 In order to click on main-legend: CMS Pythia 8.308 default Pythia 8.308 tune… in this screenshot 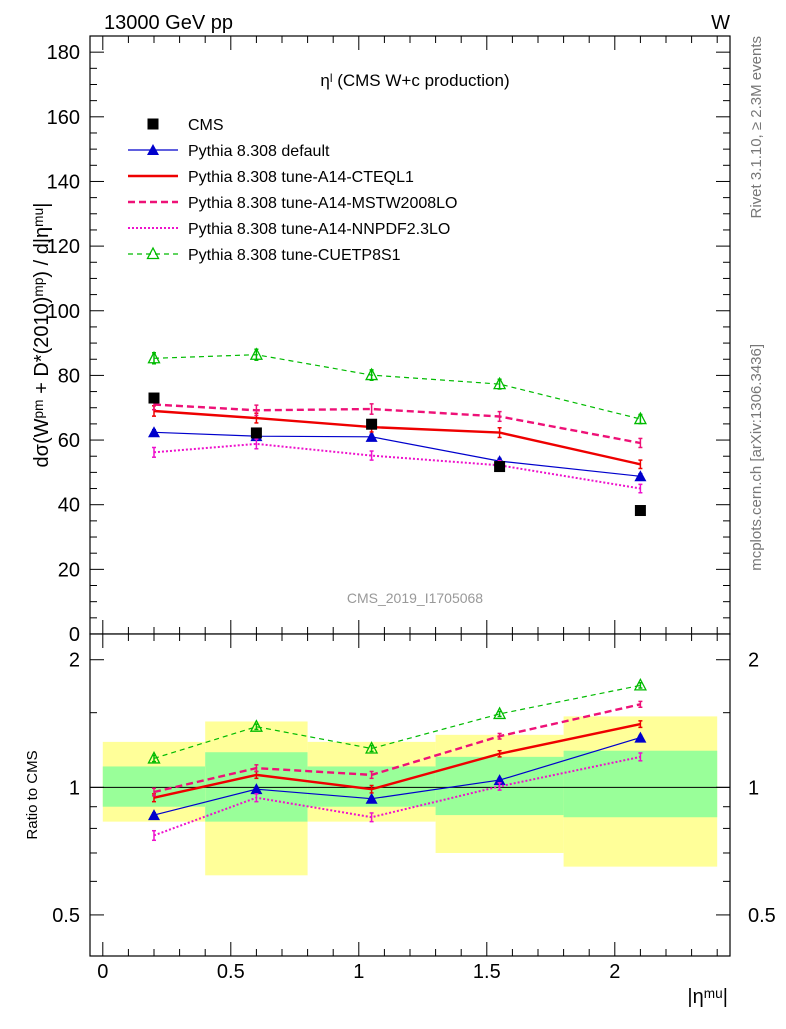, I will do `click(292, 190)`.